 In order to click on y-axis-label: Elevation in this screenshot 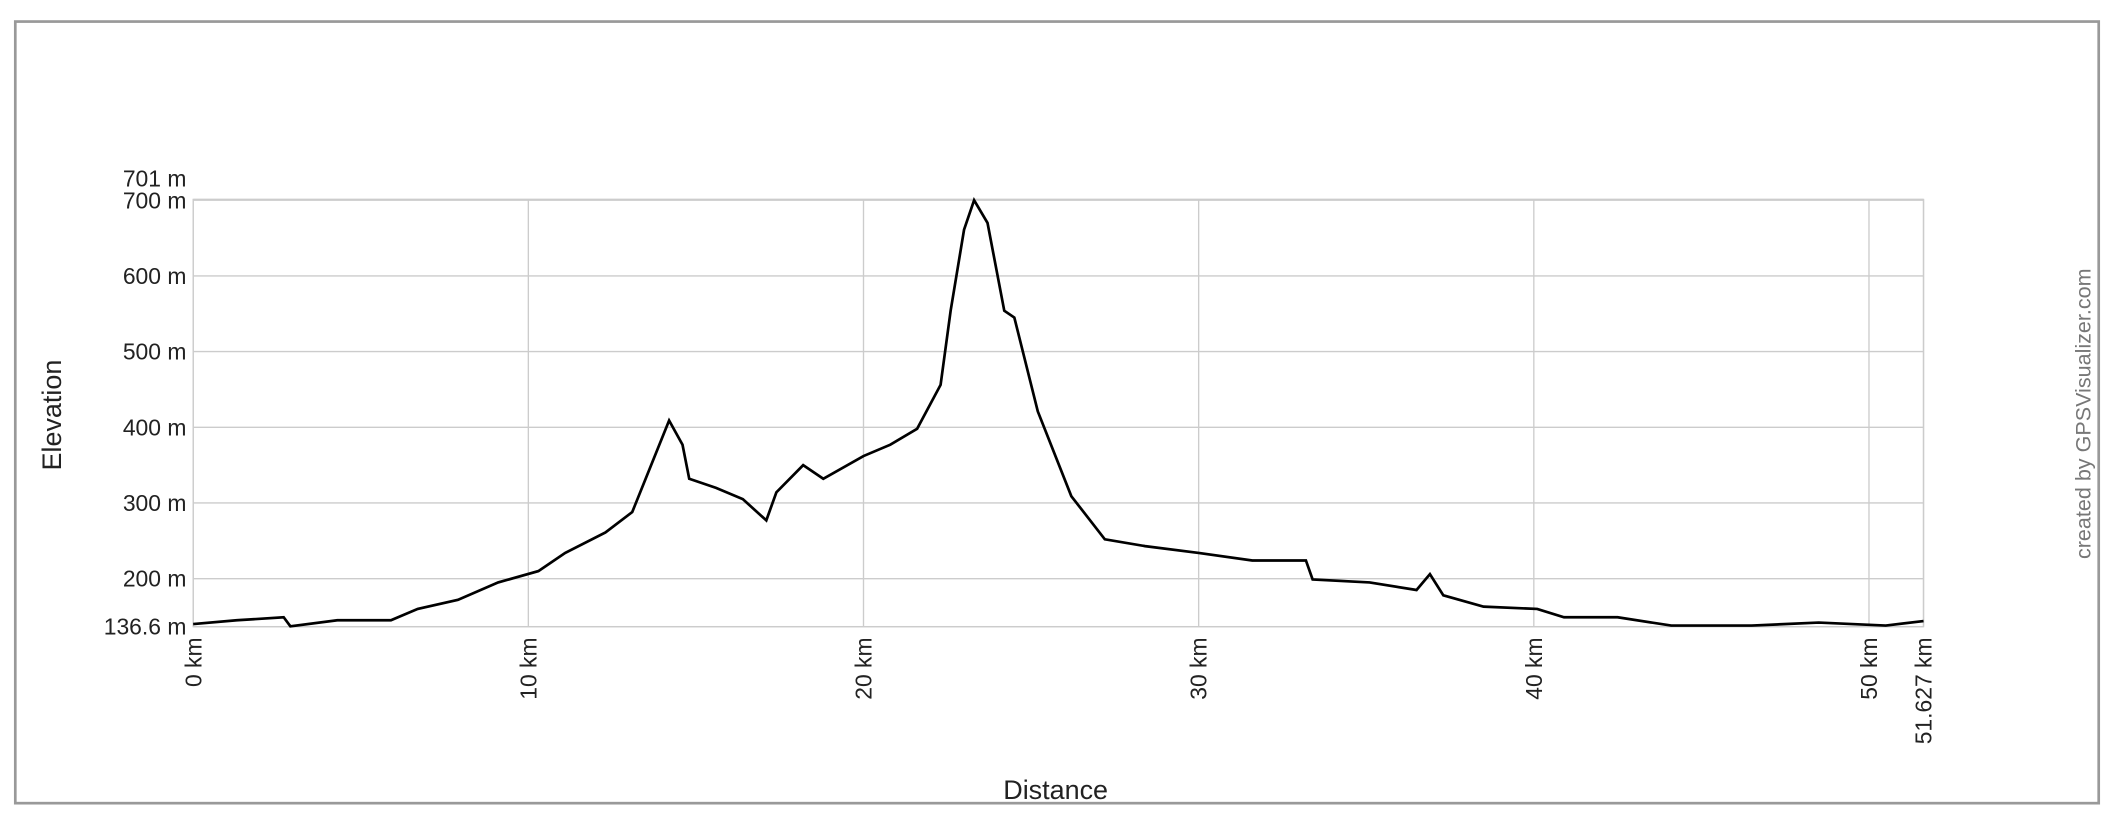, I will do `click(52, 415)`.